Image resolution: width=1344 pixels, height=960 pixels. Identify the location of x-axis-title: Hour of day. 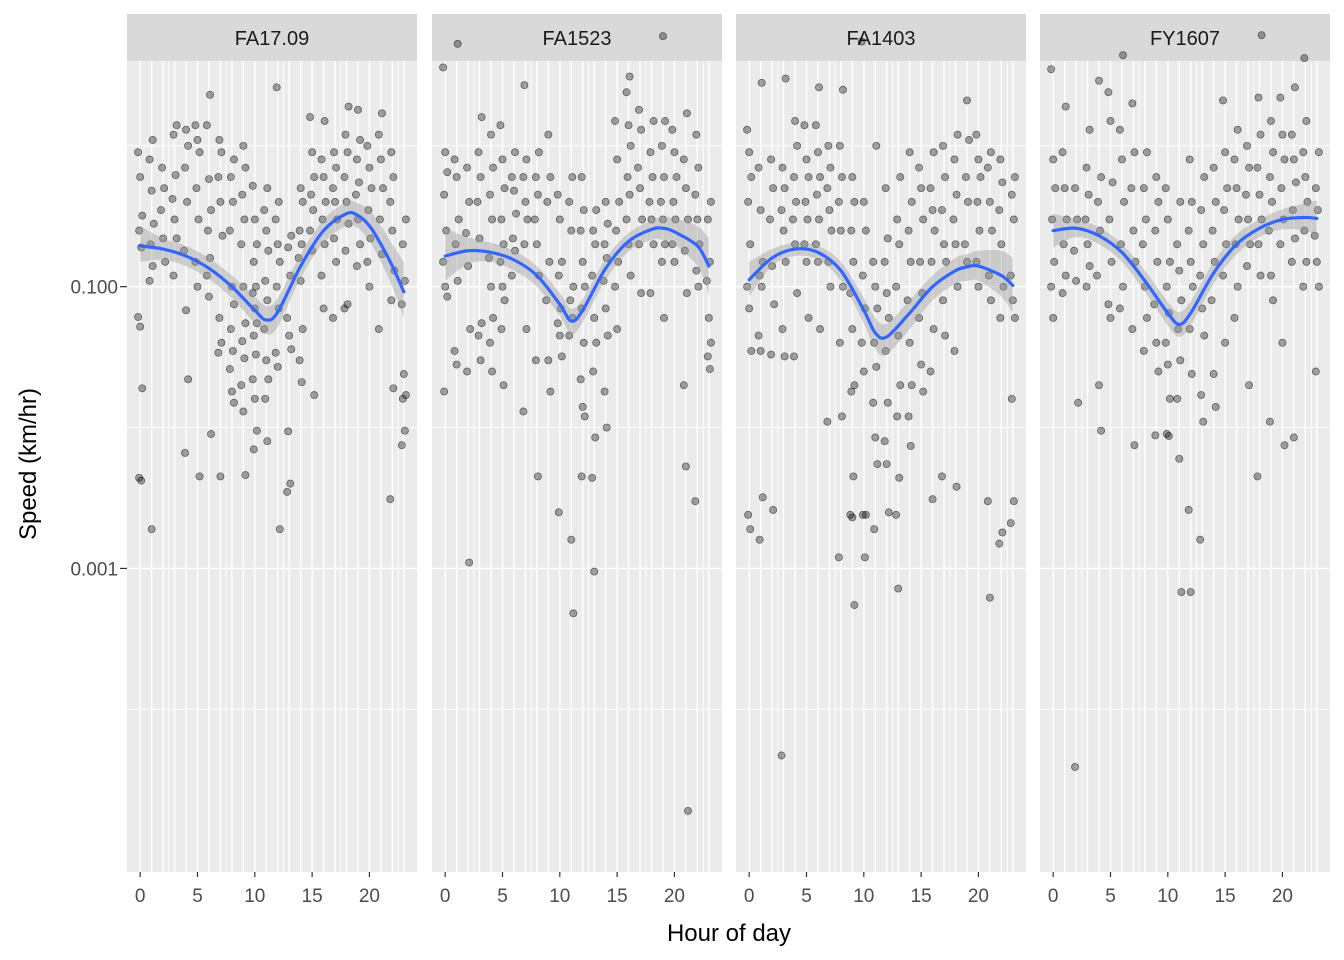
(729, 933).